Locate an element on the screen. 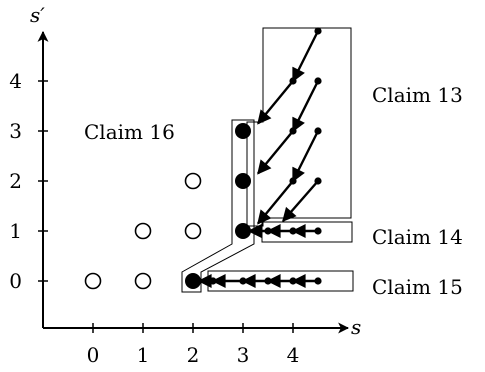 The image size is (485, 372). x-tick-label: 0 is located at coordinates (93, 355).